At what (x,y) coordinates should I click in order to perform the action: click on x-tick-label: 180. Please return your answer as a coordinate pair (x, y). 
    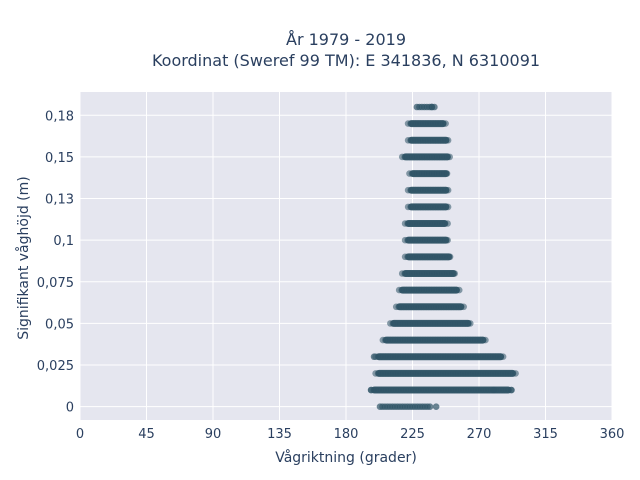
    Looking at the image, I should click on (346, 434).